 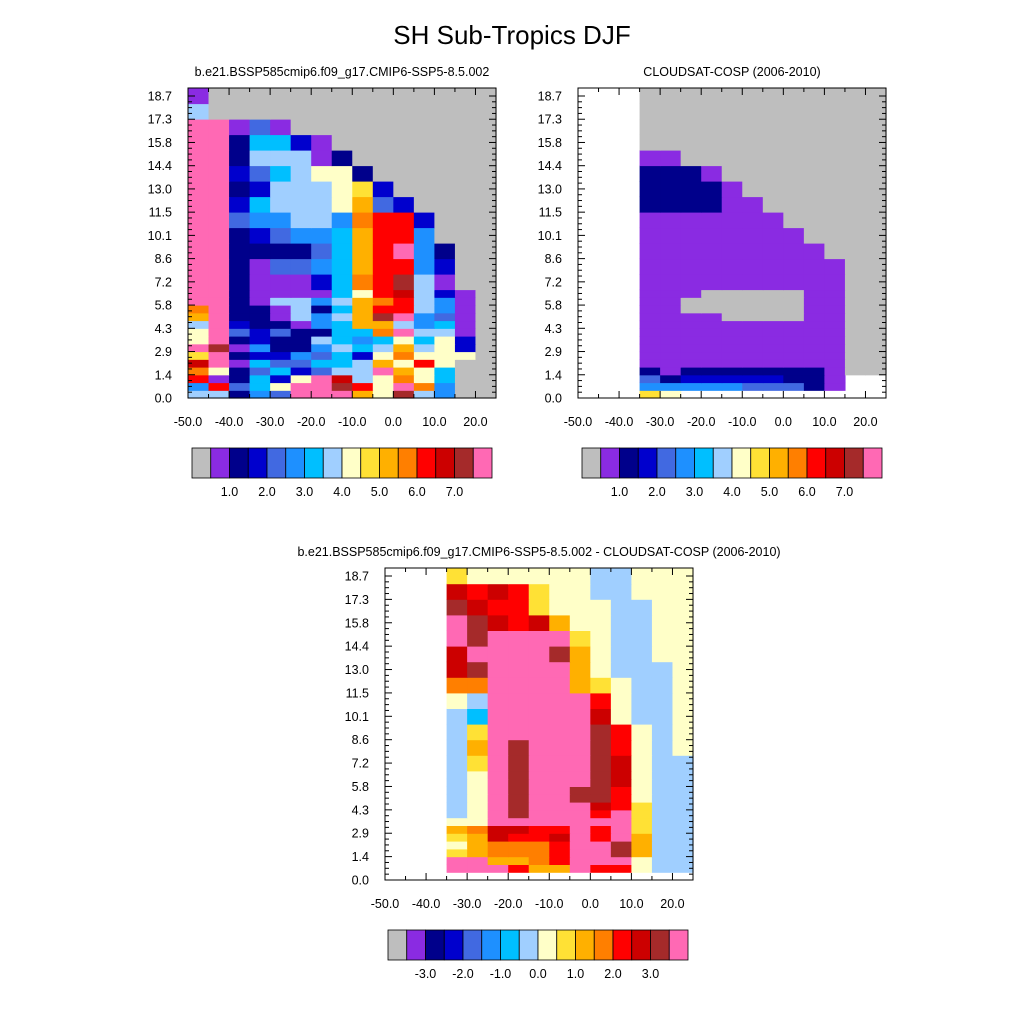 I want to click on y-tick-label: 5.8, so click(x=163, y=306).